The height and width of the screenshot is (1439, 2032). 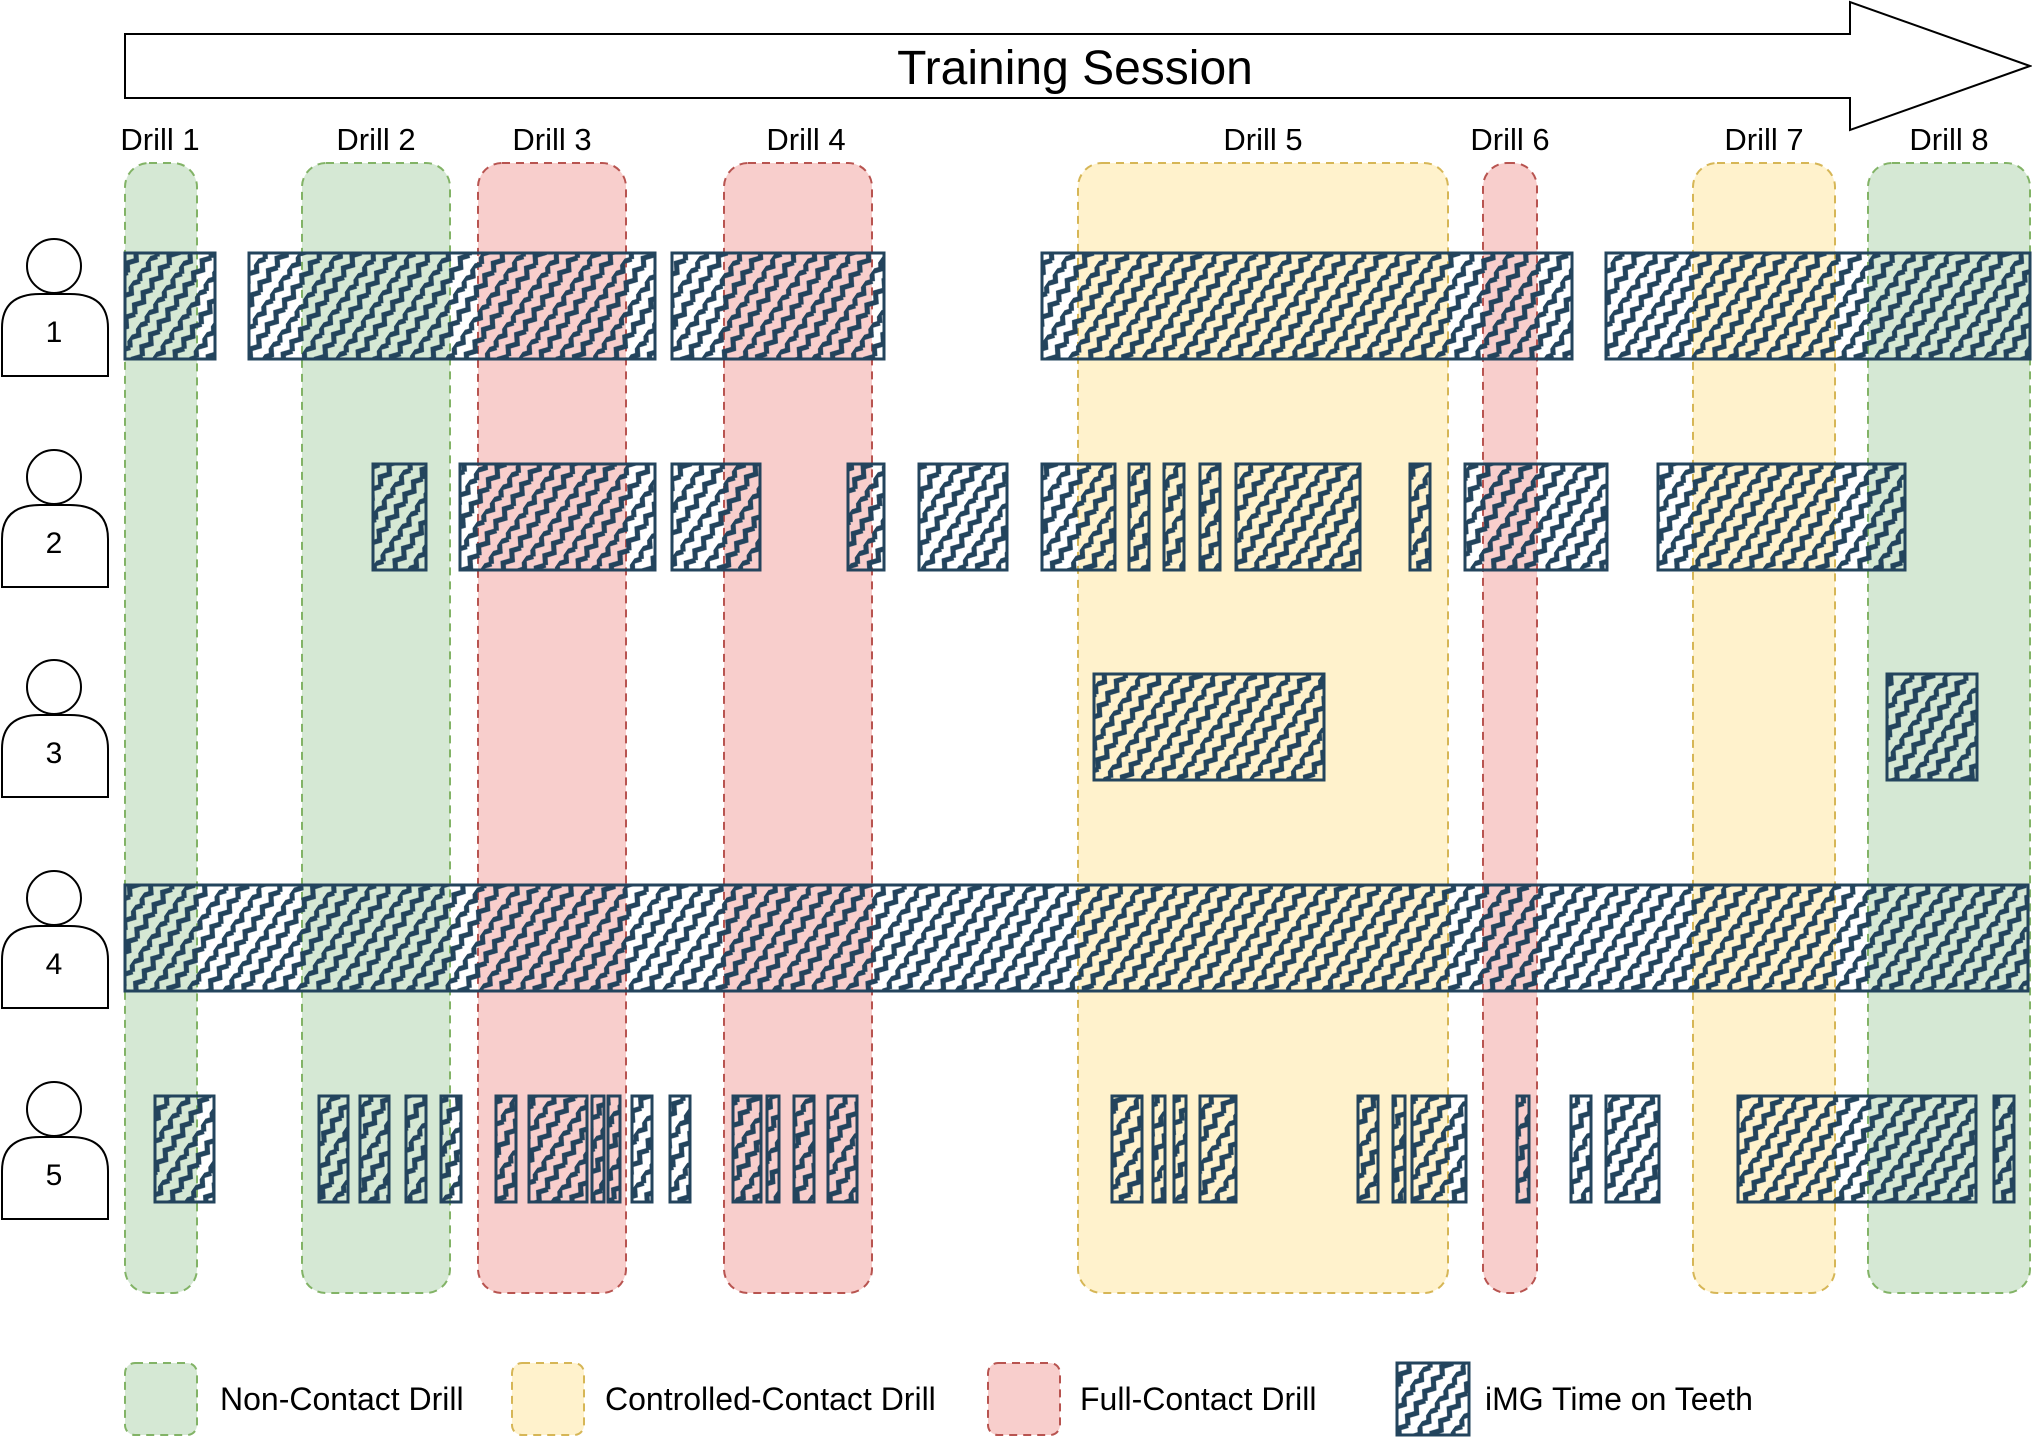 What do you see at coordinates (159, 139) in the screenshot?
I see `drill-label-1: Drill 1` at bounding box center [159, 139].